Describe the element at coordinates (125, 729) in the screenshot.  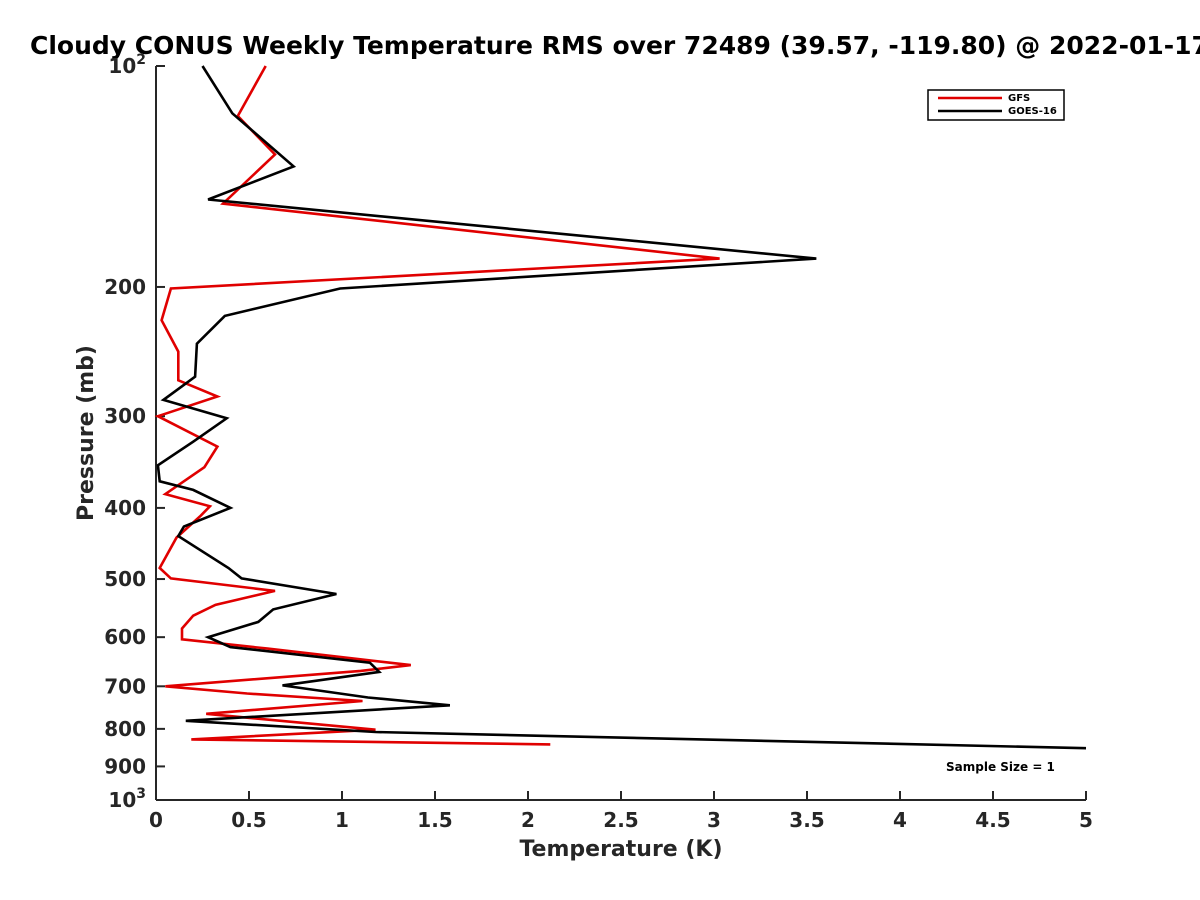
I see `y-tick-label: 800` at that location.